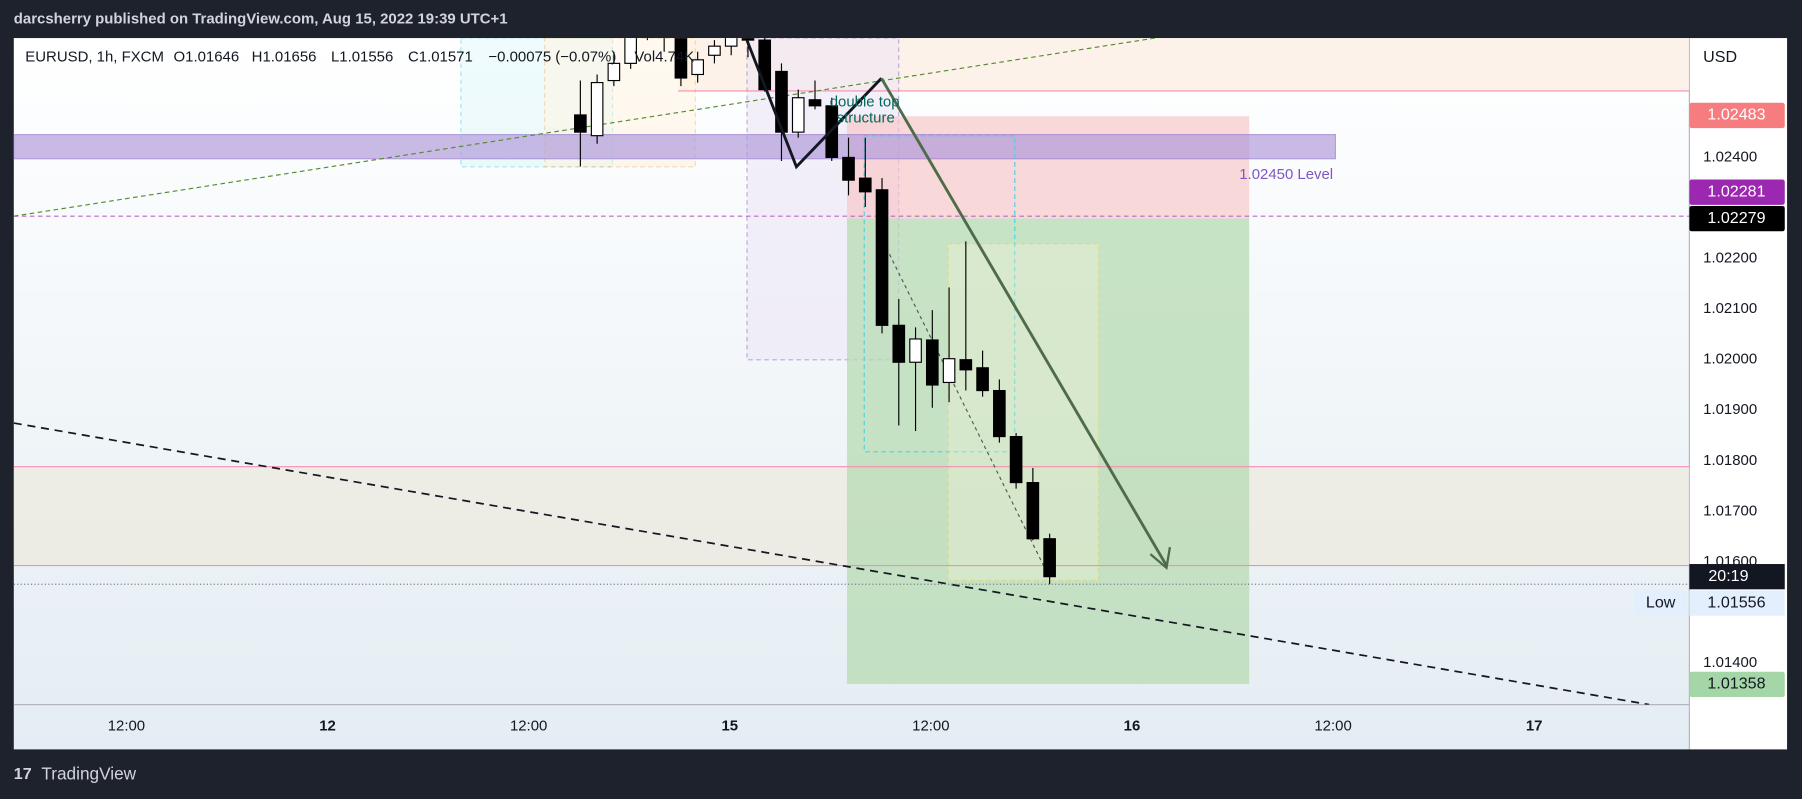  I want to click on x-tick-label: 16, so click(1132, 725).